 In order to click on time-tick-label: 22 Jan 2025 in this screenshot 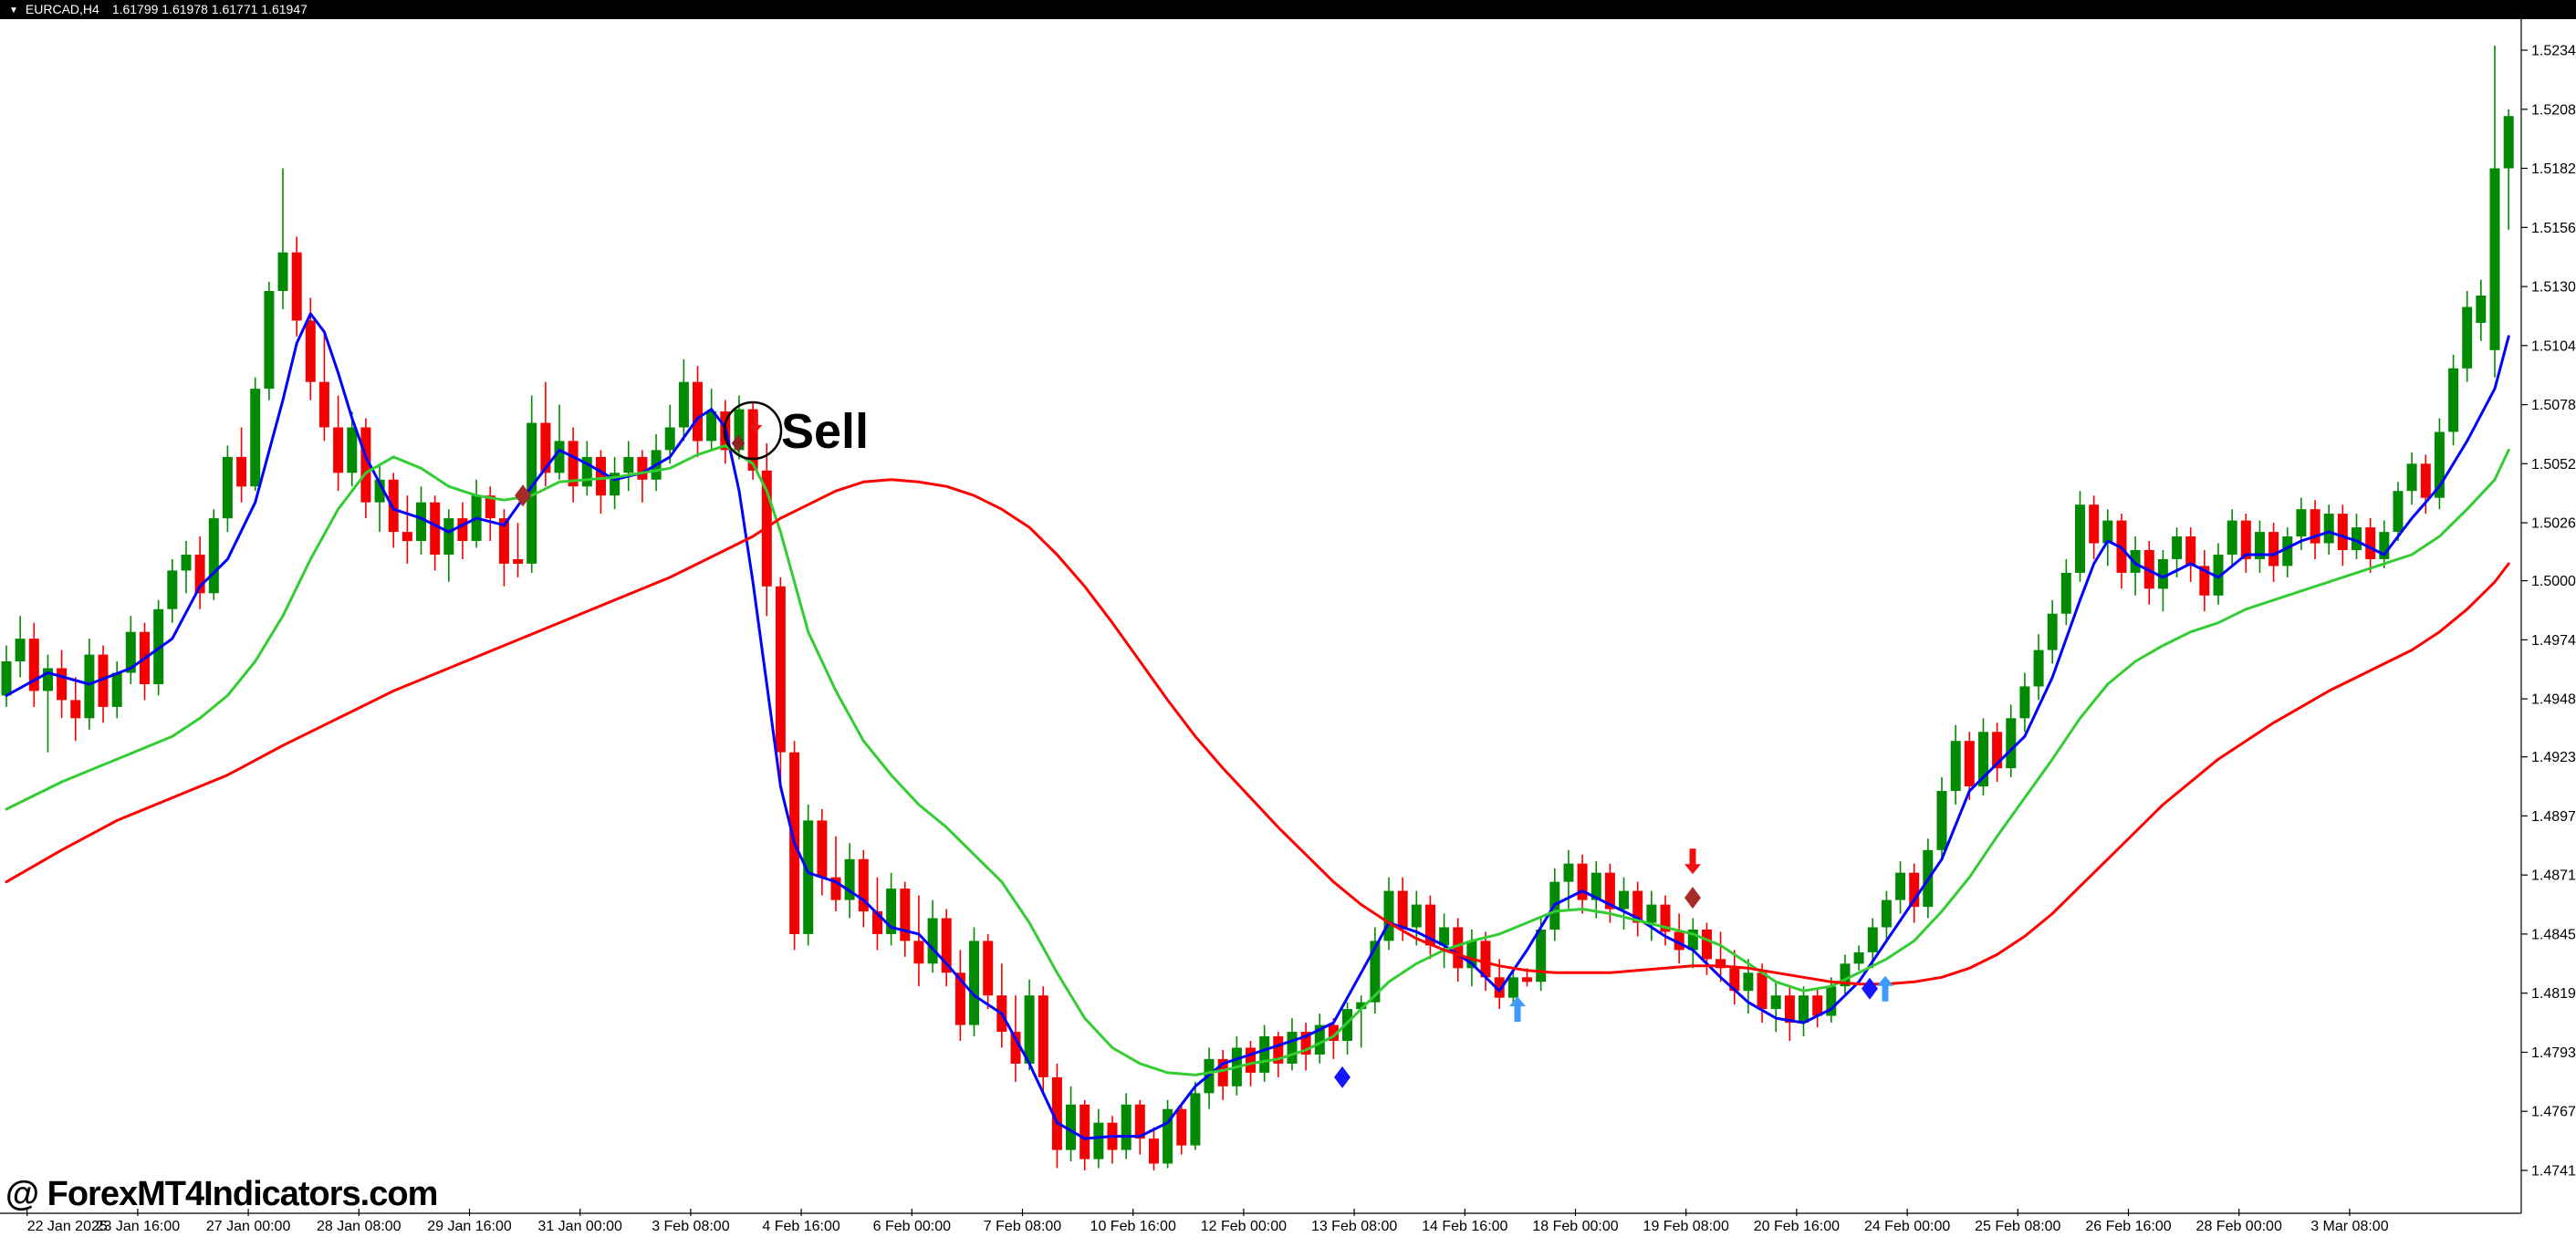, I will do `click(67, 1226)`.